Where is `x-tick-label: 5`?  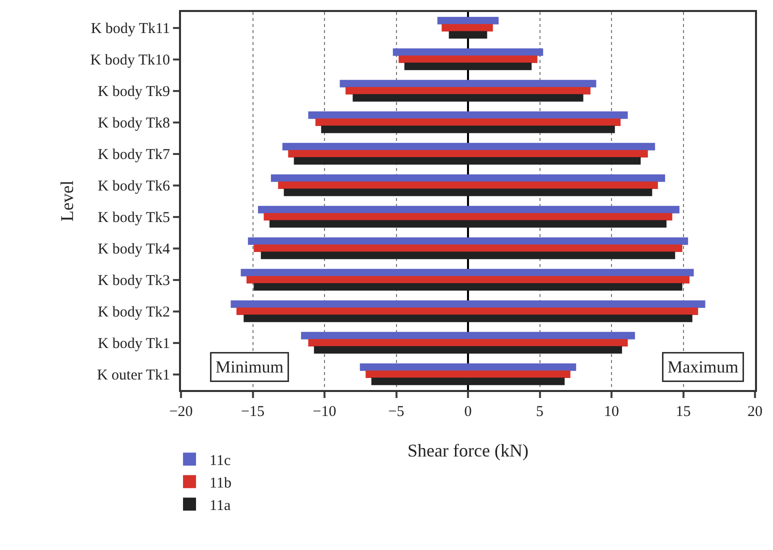
x-tick-label: 5 is located at coordinates (540, 412).